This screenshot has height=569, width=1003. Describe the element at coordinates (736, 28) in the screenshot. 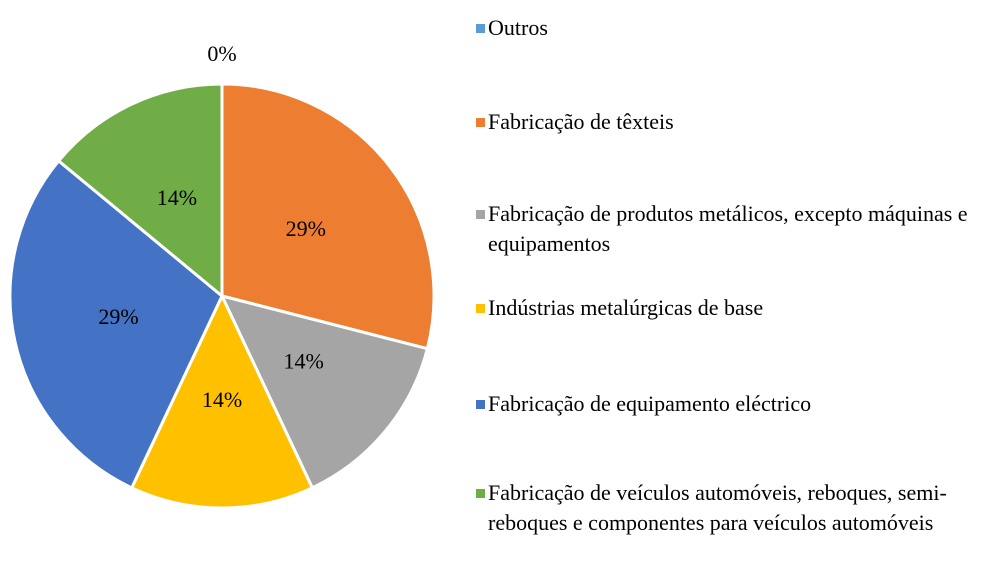

I see `legend-item: Outros` at that location.